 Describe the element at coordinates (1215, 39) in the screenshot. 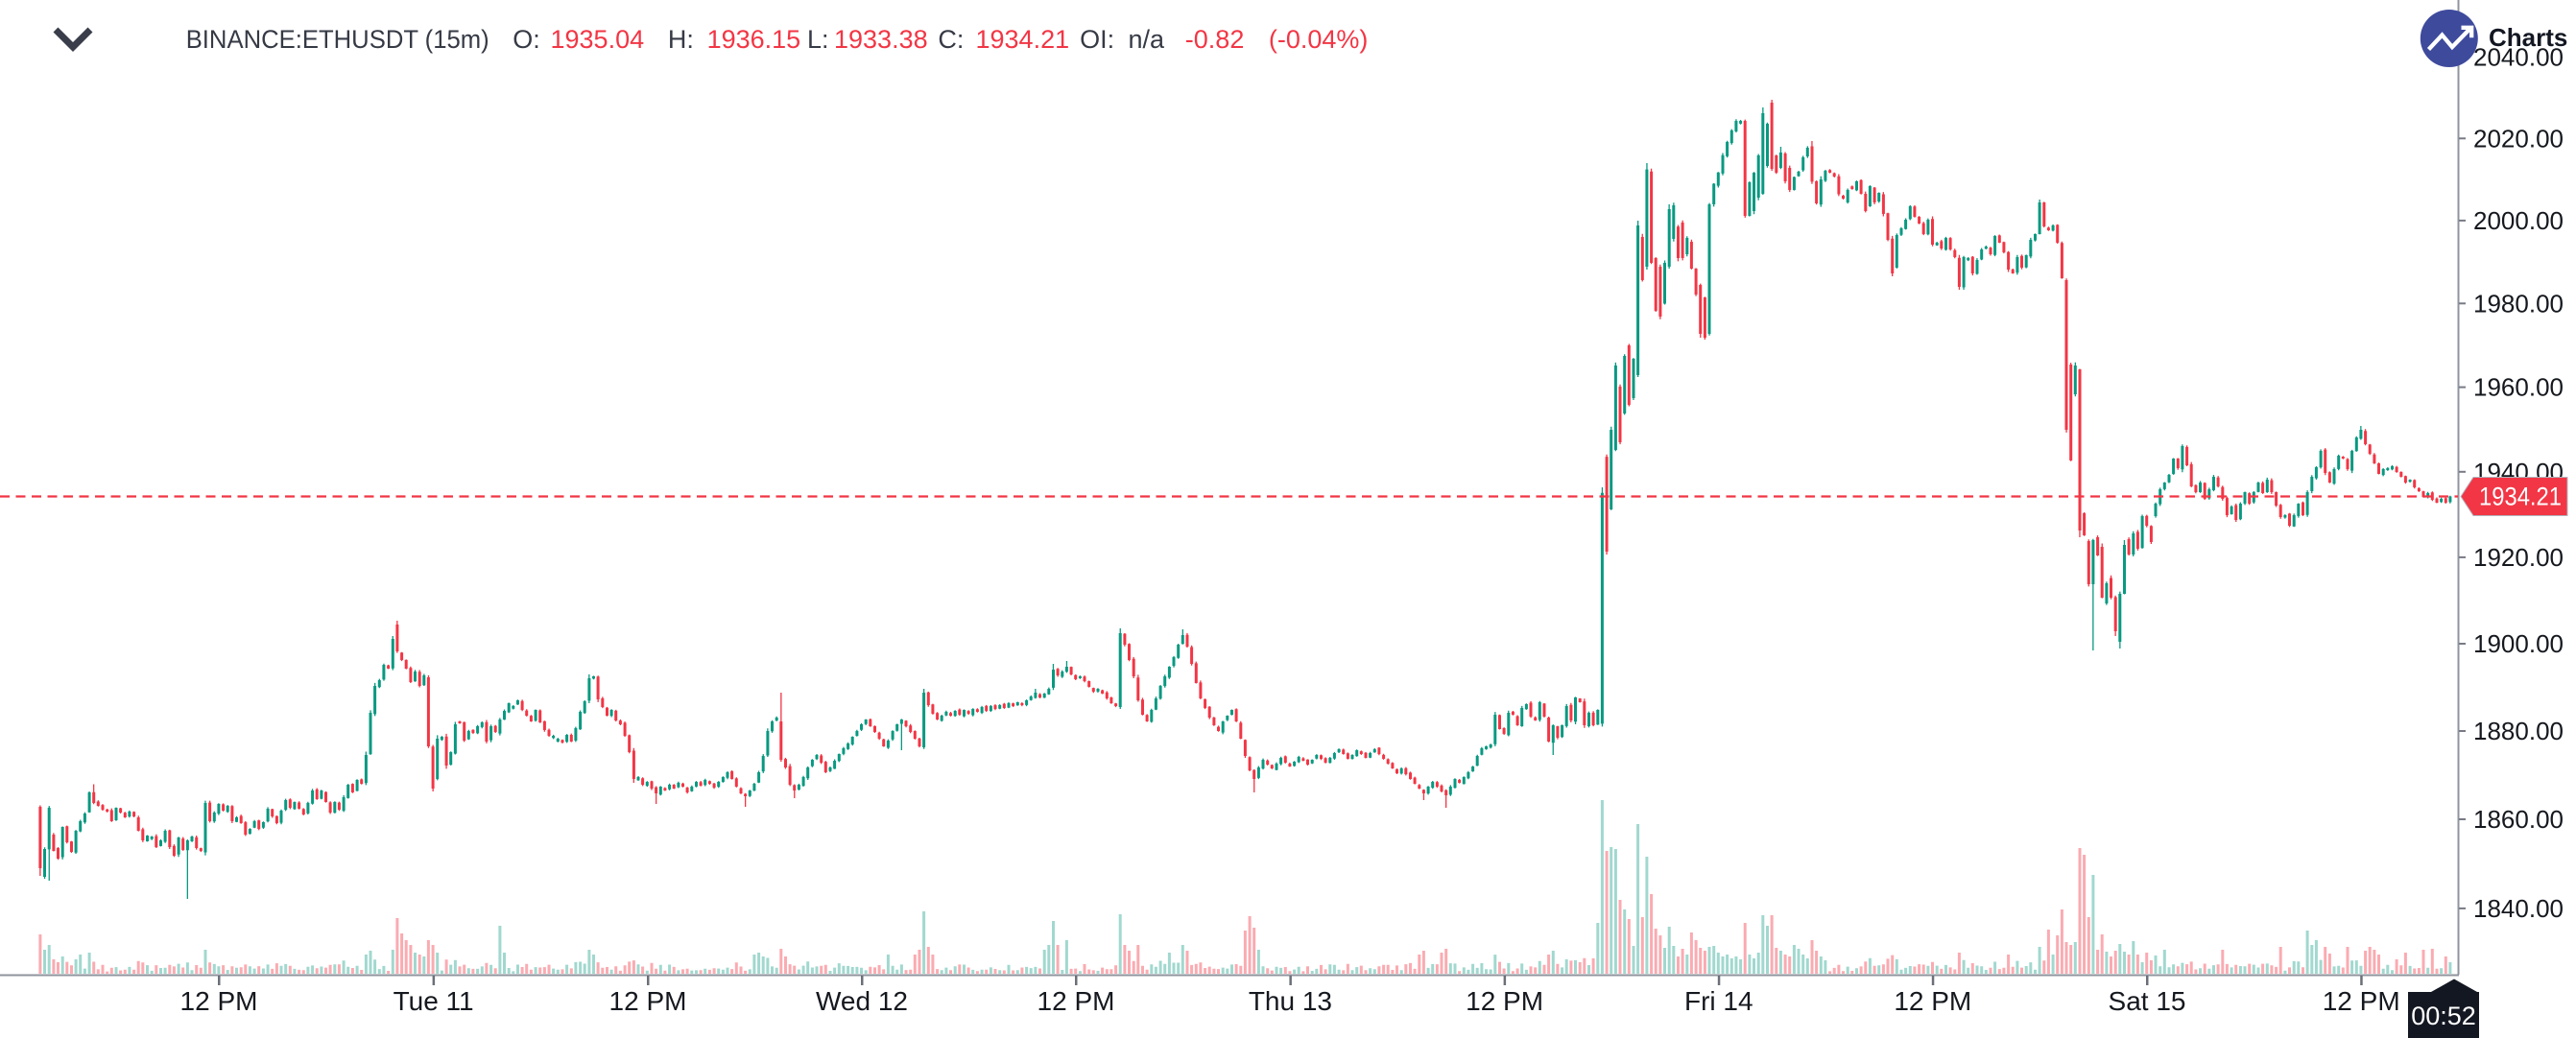

I see `svg-text: -0.82` at that location.